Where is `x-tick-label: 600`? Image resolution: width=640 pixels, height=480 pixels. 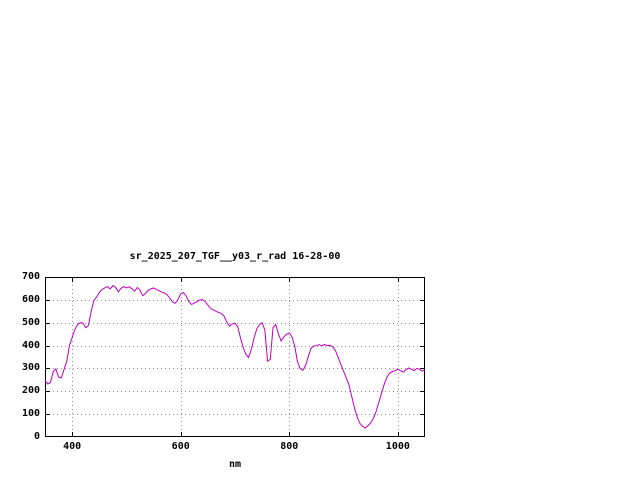
x-tick-label: 600 is located at coordinates (180, 446).